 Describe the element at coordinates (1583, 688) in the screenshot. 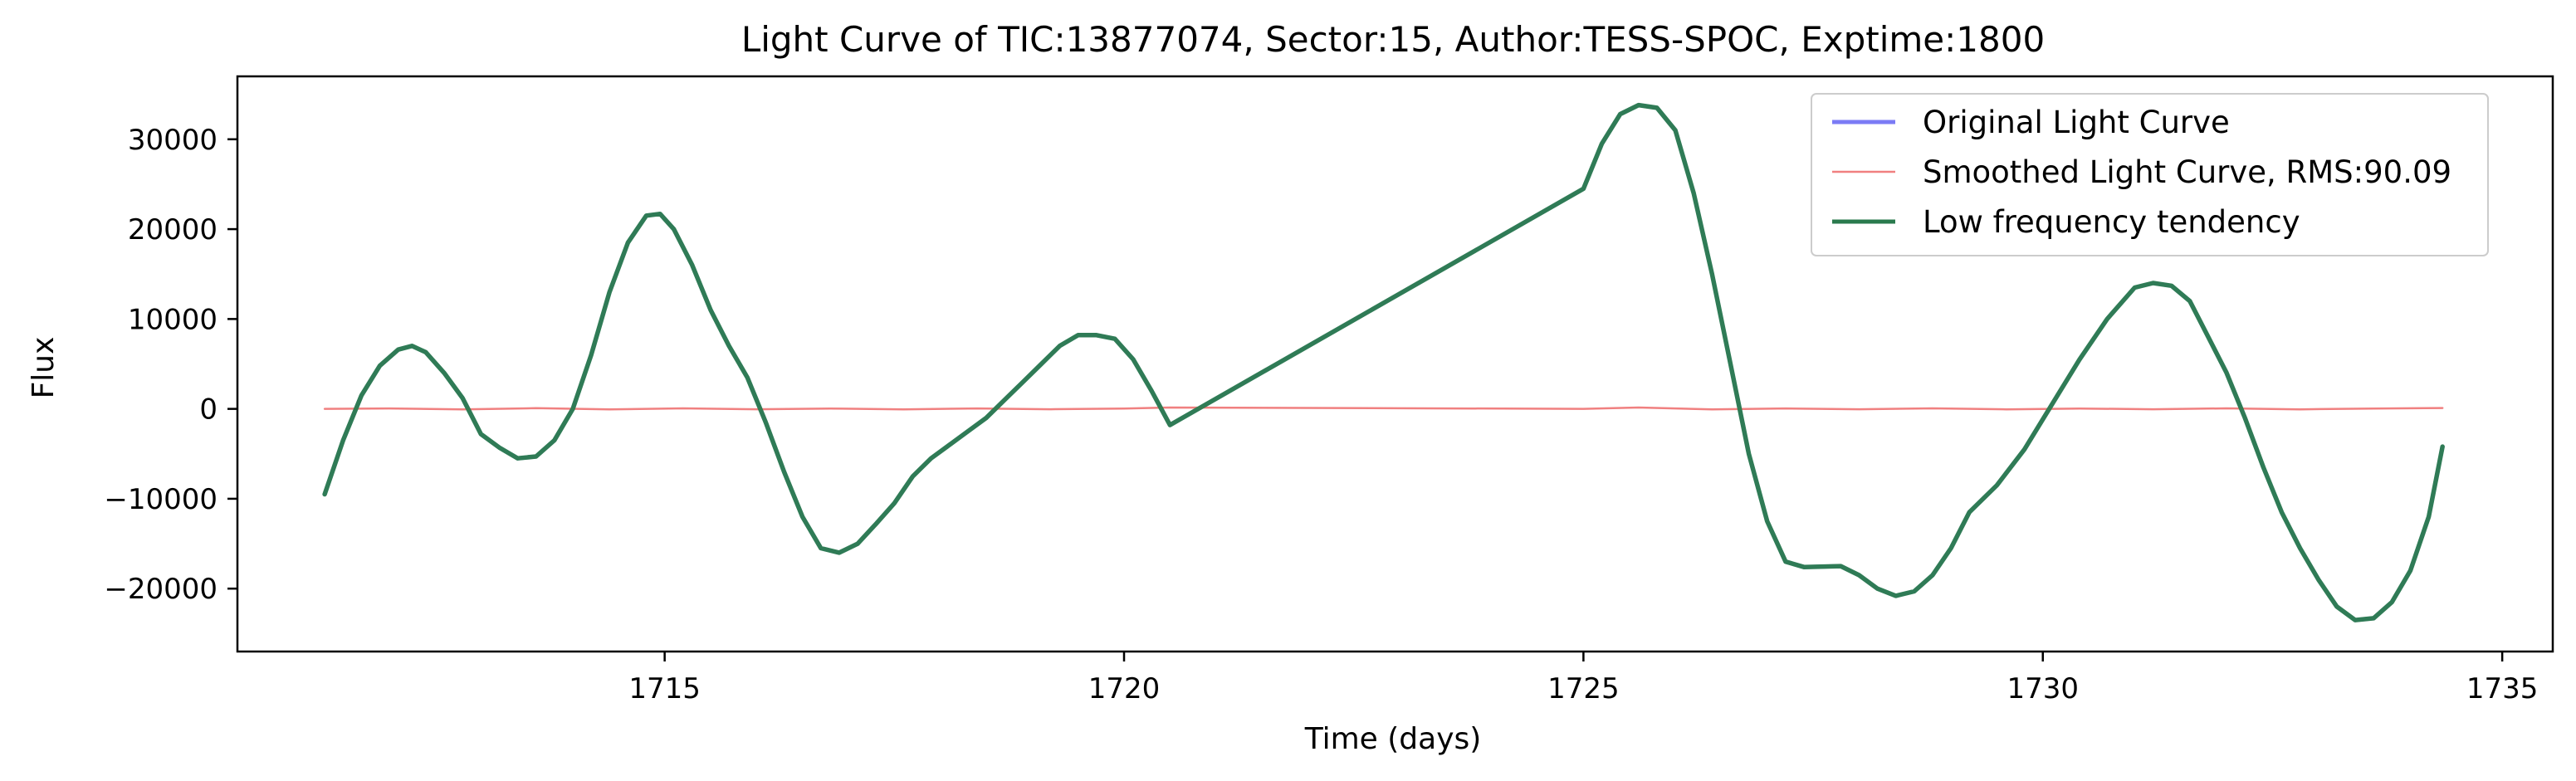

I see `x-tick-label: 1725` at that location.